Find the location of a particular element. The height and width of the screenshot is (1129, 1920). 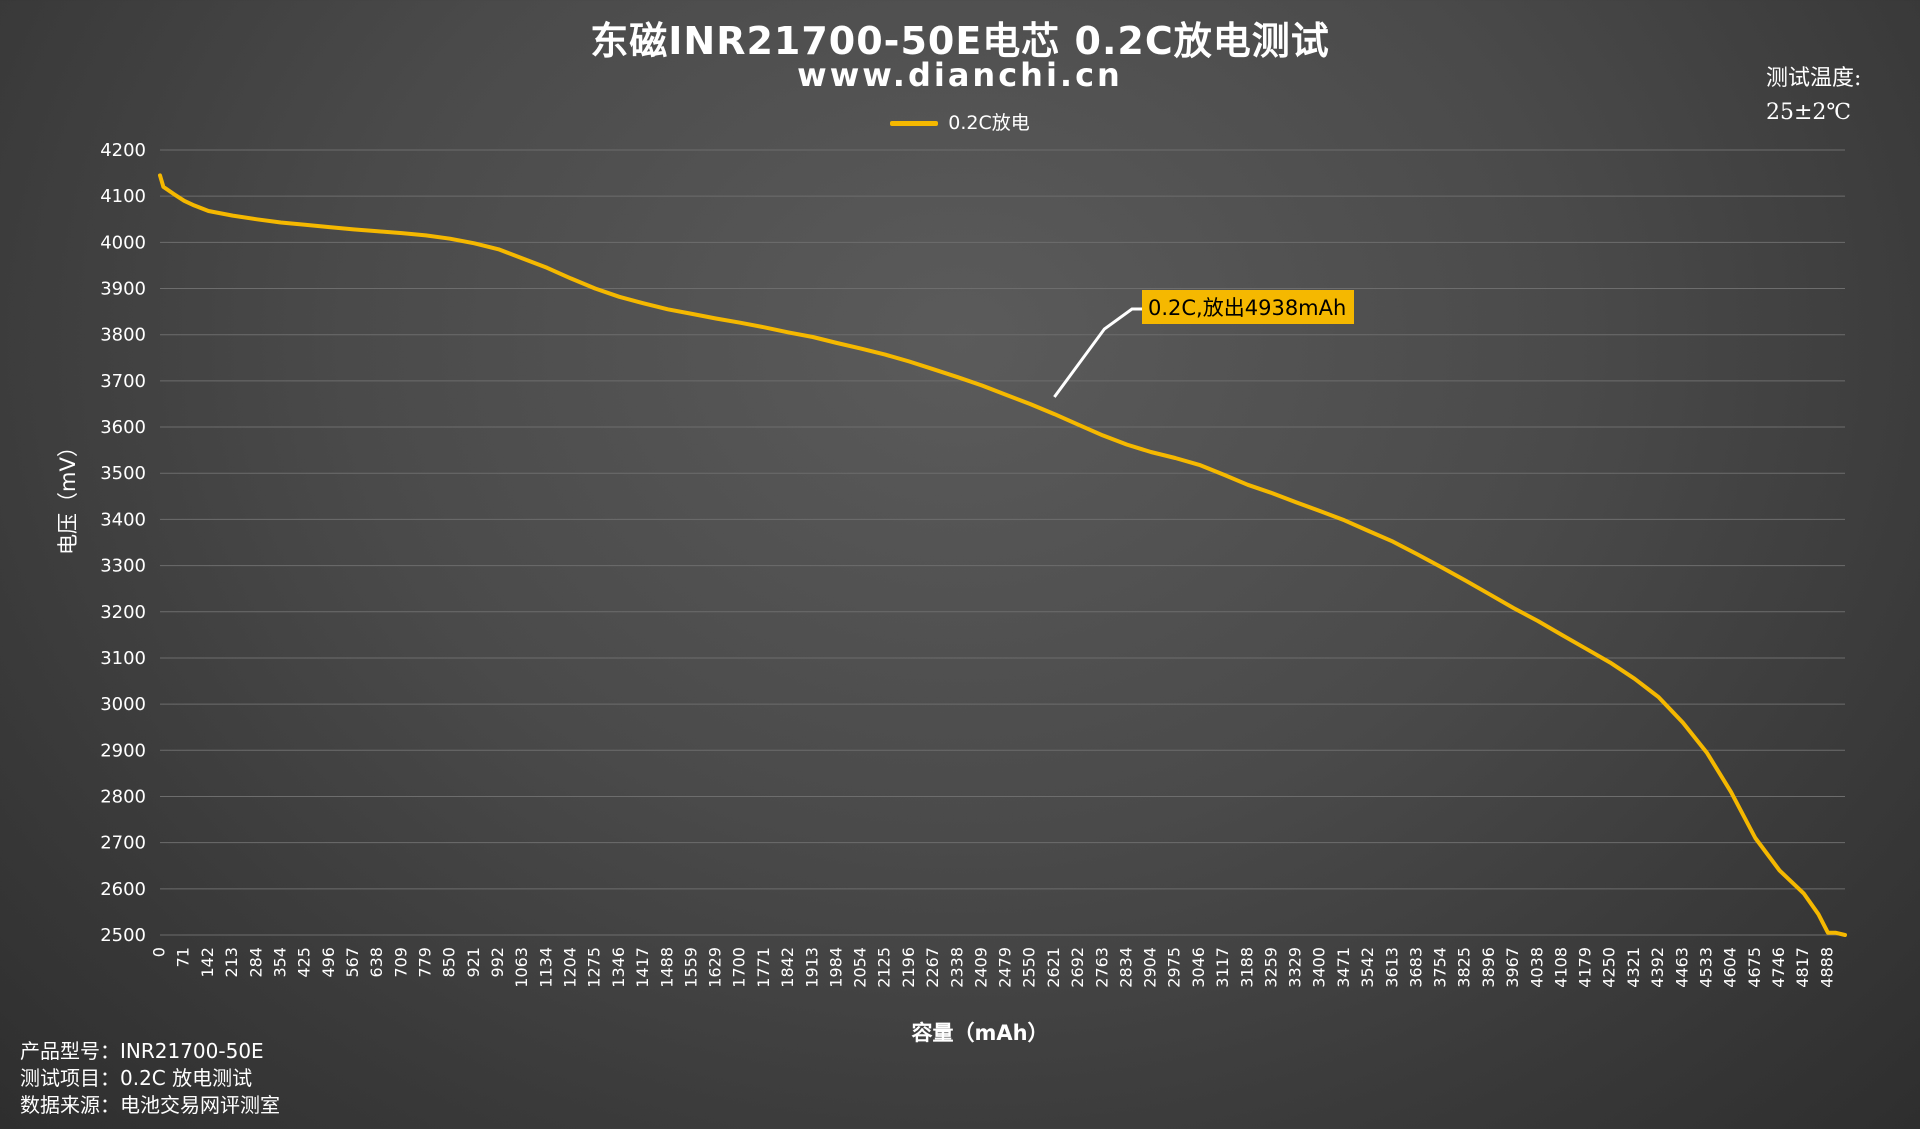

annotation-box is located at coordinates (1248, 307).